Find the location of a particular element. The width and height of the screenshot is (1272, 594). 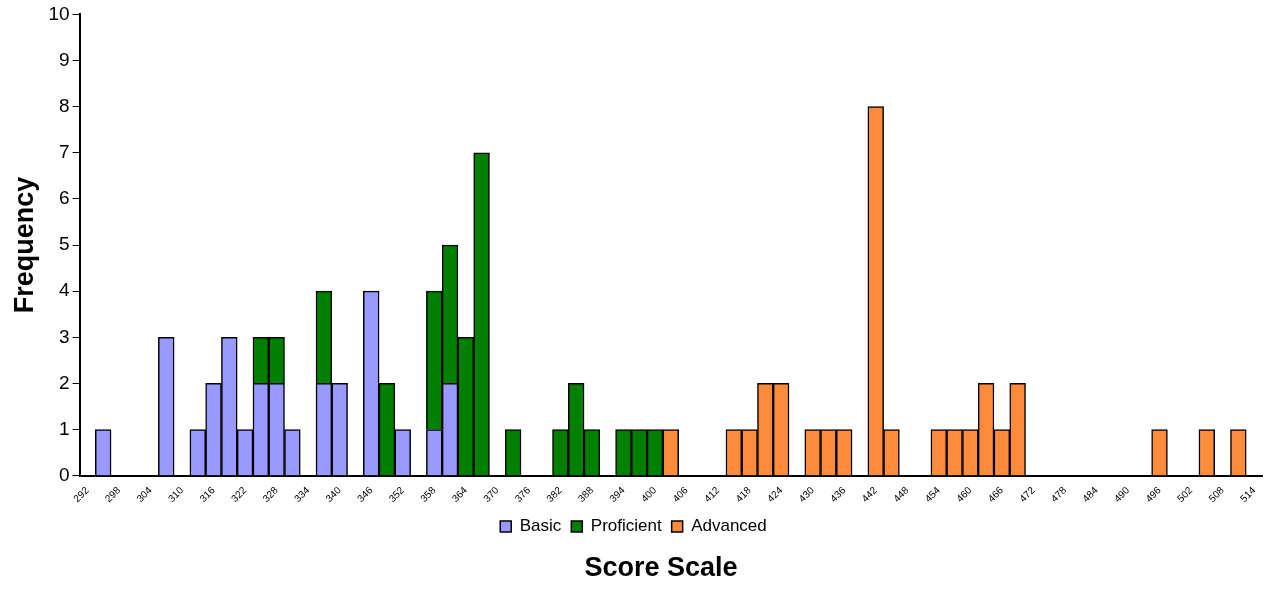

x-tick-label: 412 is located at coordinates (711, 494).